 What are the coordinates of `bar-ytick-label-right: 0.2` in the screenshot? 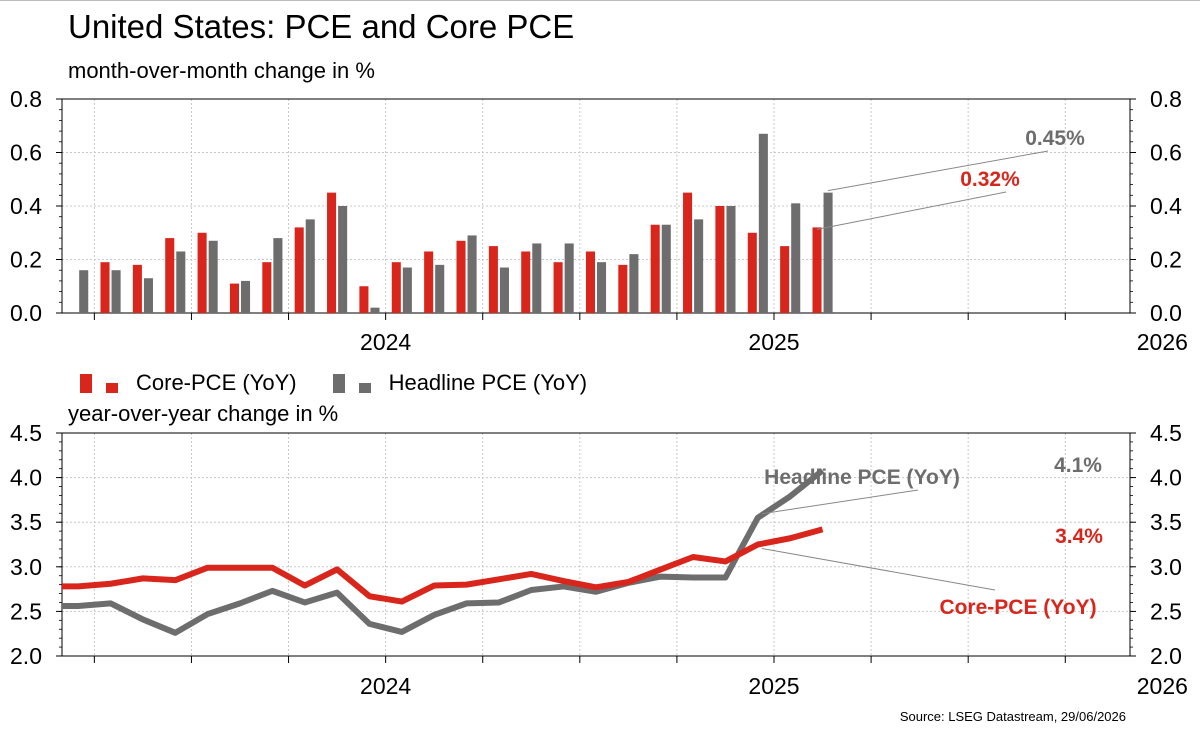 It's located at (1166, 260).